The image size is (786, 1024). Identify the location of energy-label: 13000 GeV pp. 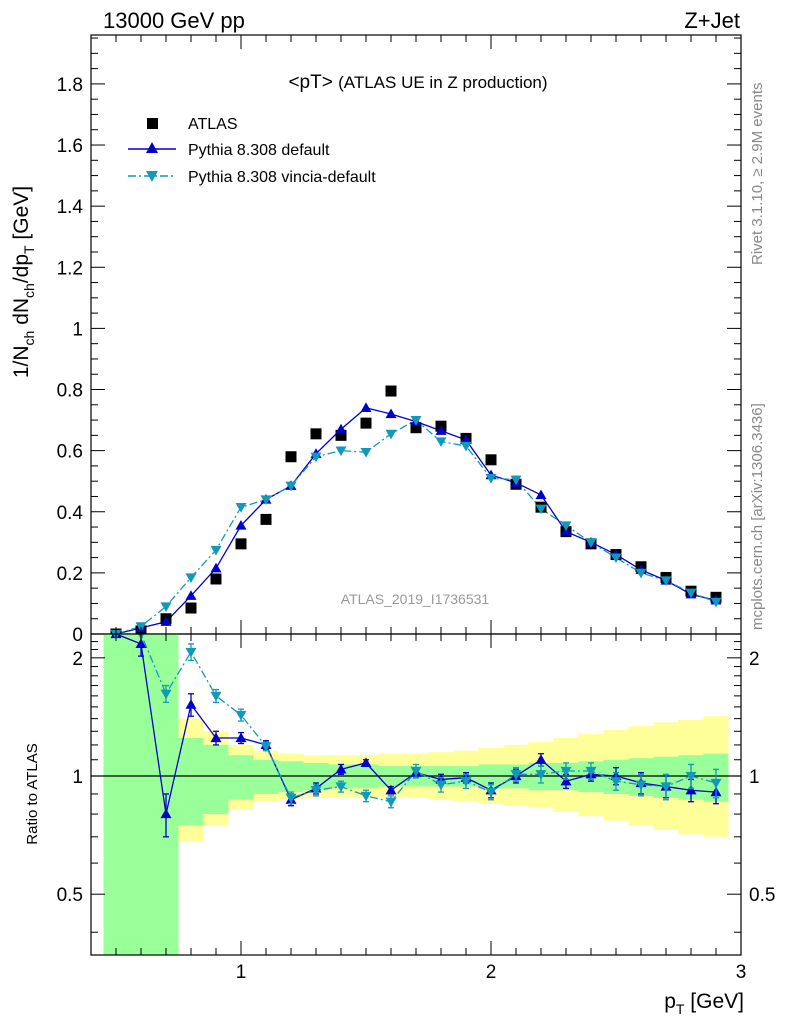
(174, 20).